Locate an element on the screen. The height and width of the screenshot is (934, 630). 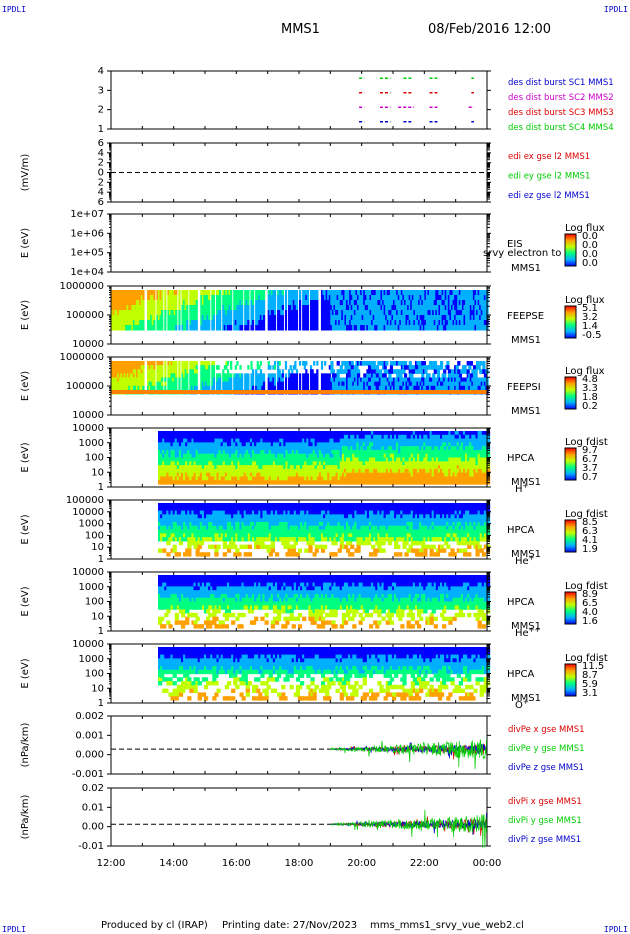
panel-feepsi-cbar-tick: 4.8 is located at coordinates (590, 379).